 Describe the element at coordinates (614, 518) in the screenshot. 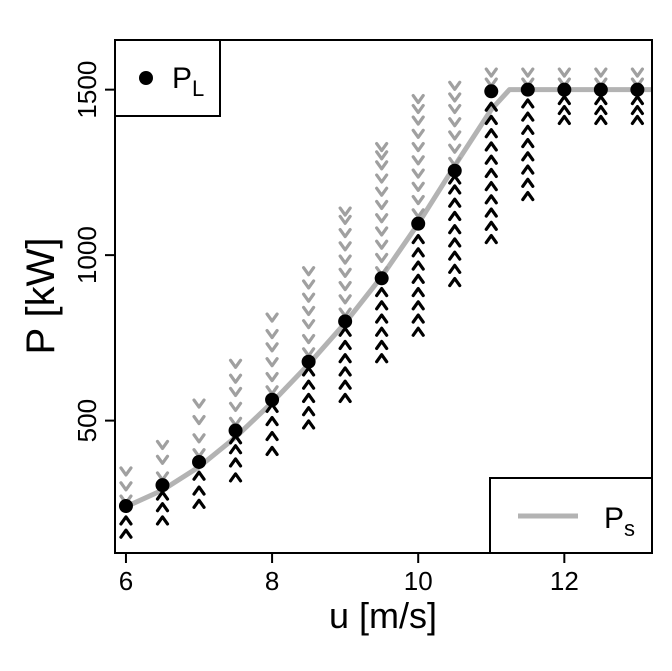

I see `legend-ps-label-main: P` at that location.